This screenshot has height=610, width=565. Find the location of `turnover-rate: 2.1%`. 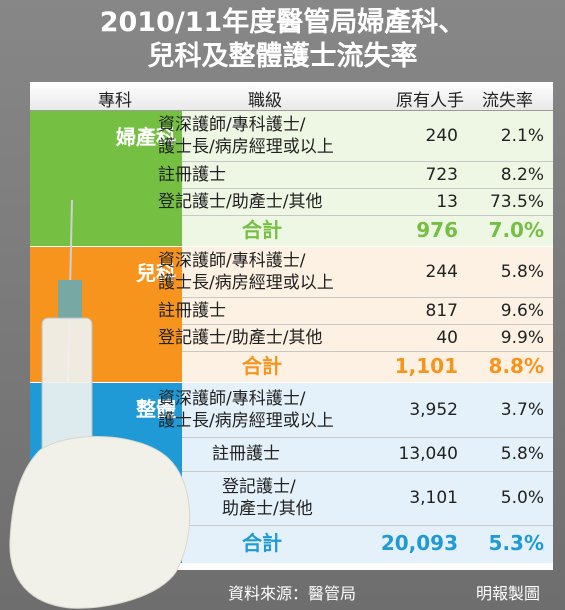

turnover-rate: 2.1% is located at coordinates (522, 136).